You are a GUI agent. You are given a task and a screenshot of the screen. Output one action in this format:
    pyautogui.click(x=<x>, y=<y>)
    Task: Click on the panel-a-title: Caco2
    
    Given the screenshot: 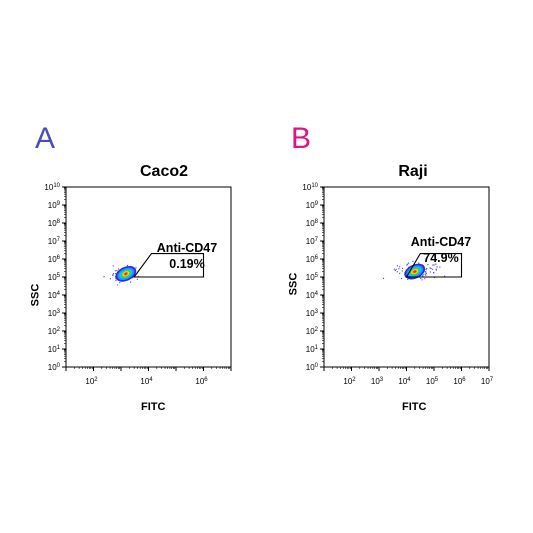 What is the action you would take?
    pyautogui.click(x=164, y=171)
    